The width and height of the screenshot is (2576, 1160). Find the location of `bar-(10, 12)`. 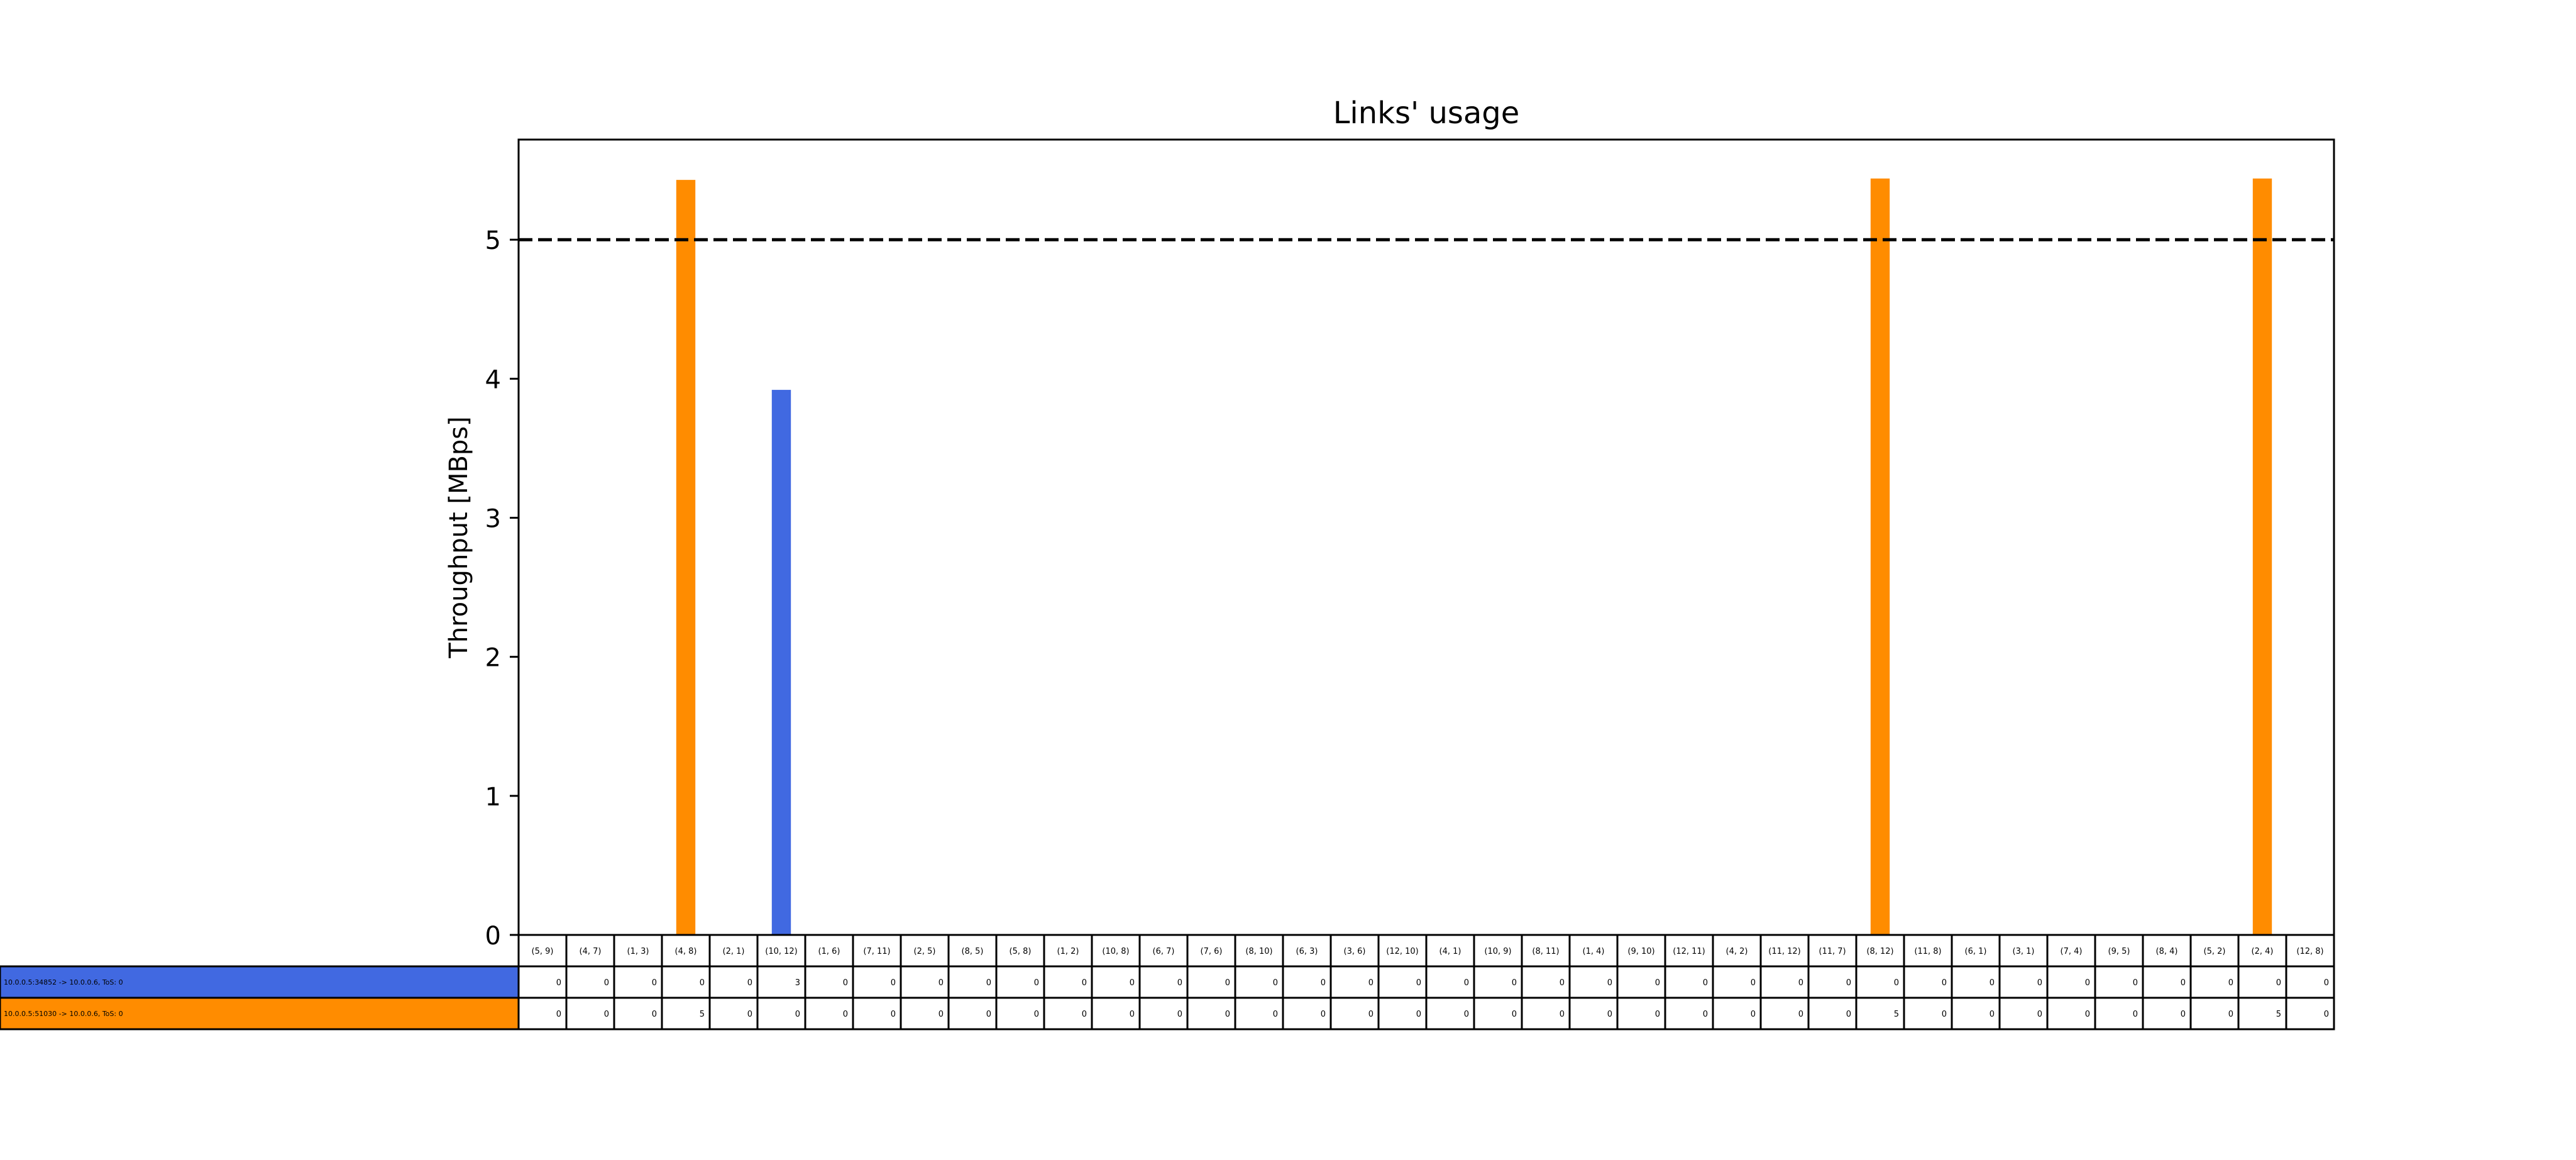

bar-(10, 12) is located at coordinates (781, 662).